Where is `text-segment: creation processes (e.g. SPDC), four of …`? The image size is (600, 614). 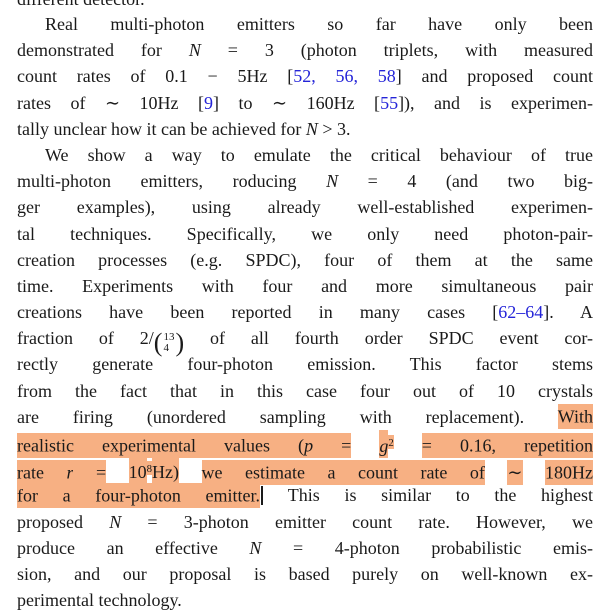 text-segment: creation processes (e.g. SPDC), four of … is located at coordinates (305, 259).